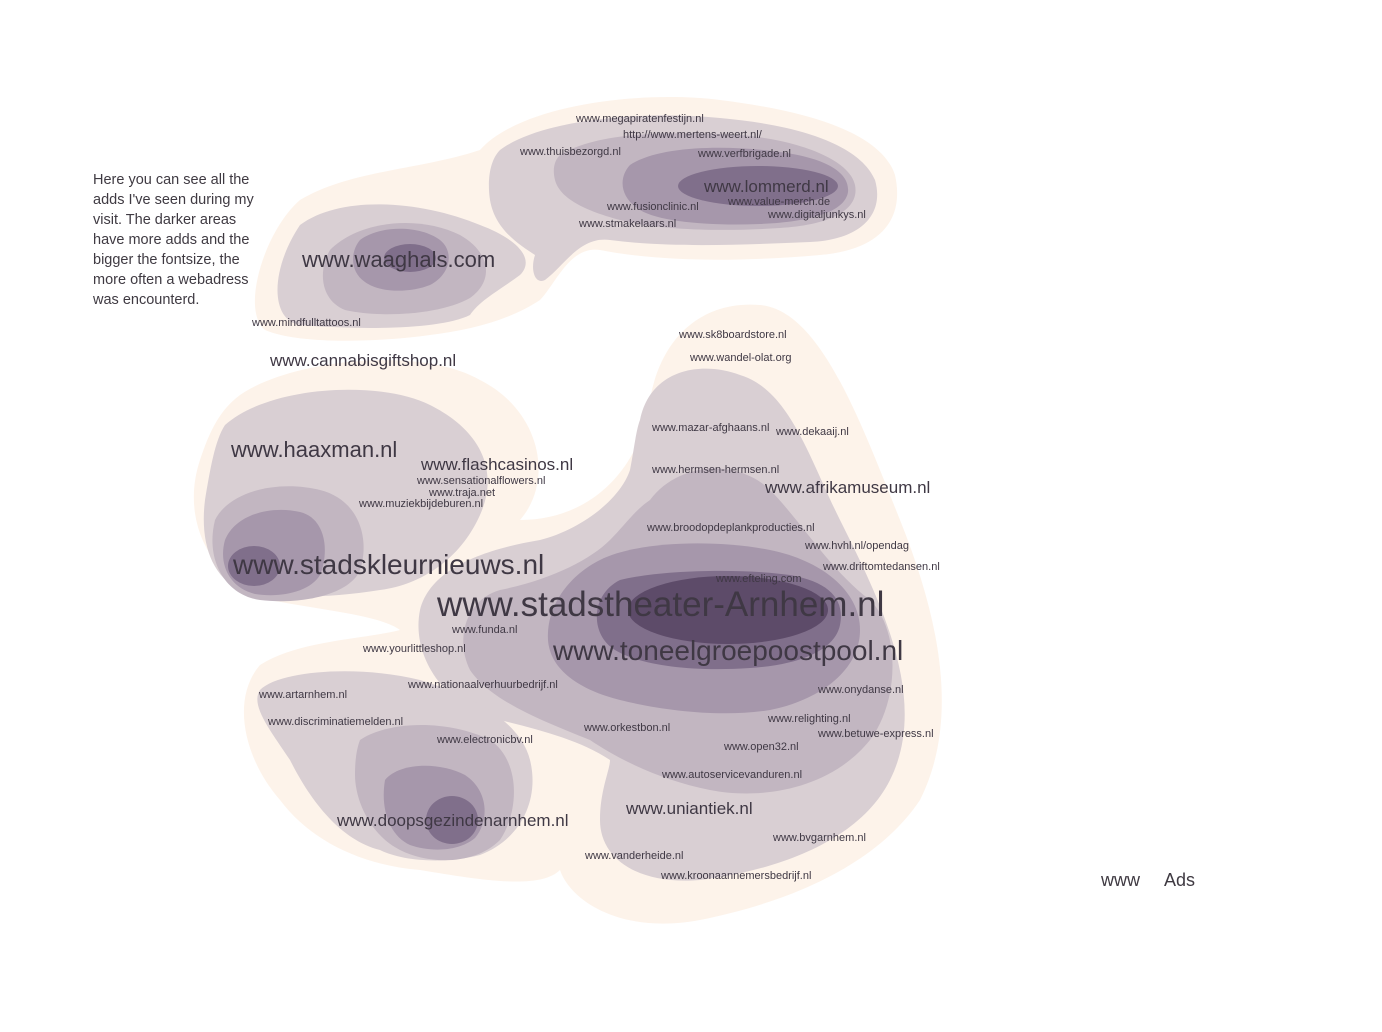  What do you see at coordinates (728, 650) in the screenshot?
I see `site-label: www.toneelgroepoostpool.nl` at bounding box center [728, 650].